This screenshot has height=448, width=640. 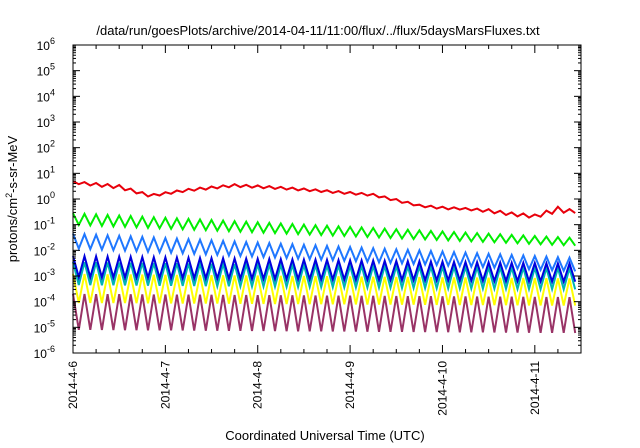 I want to click on y-tick-label-exp: -3, so click(x=51, y=272).